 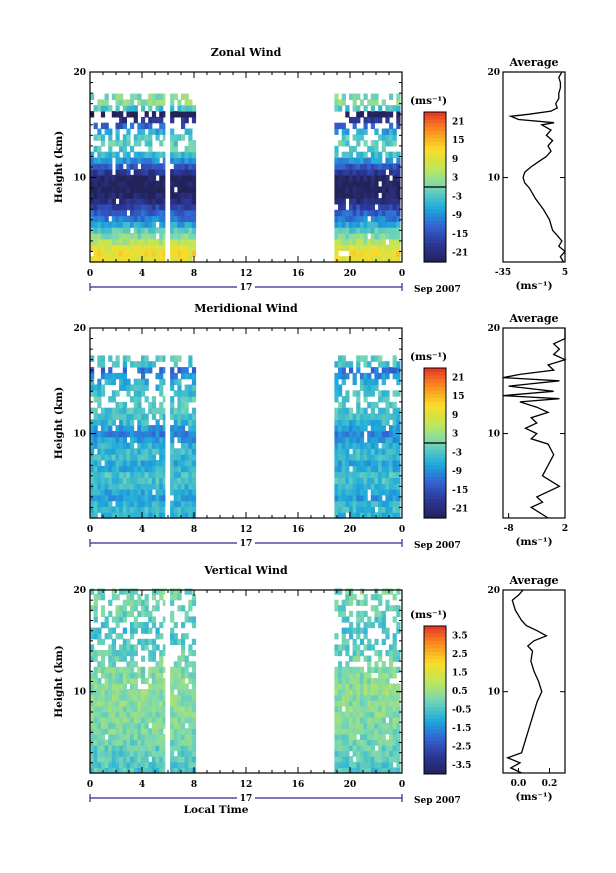 What do you see at coordinates (245, 570) in the screenshot?
I see `chart-title: Vertical Wind` at bounding box center [245, 570].